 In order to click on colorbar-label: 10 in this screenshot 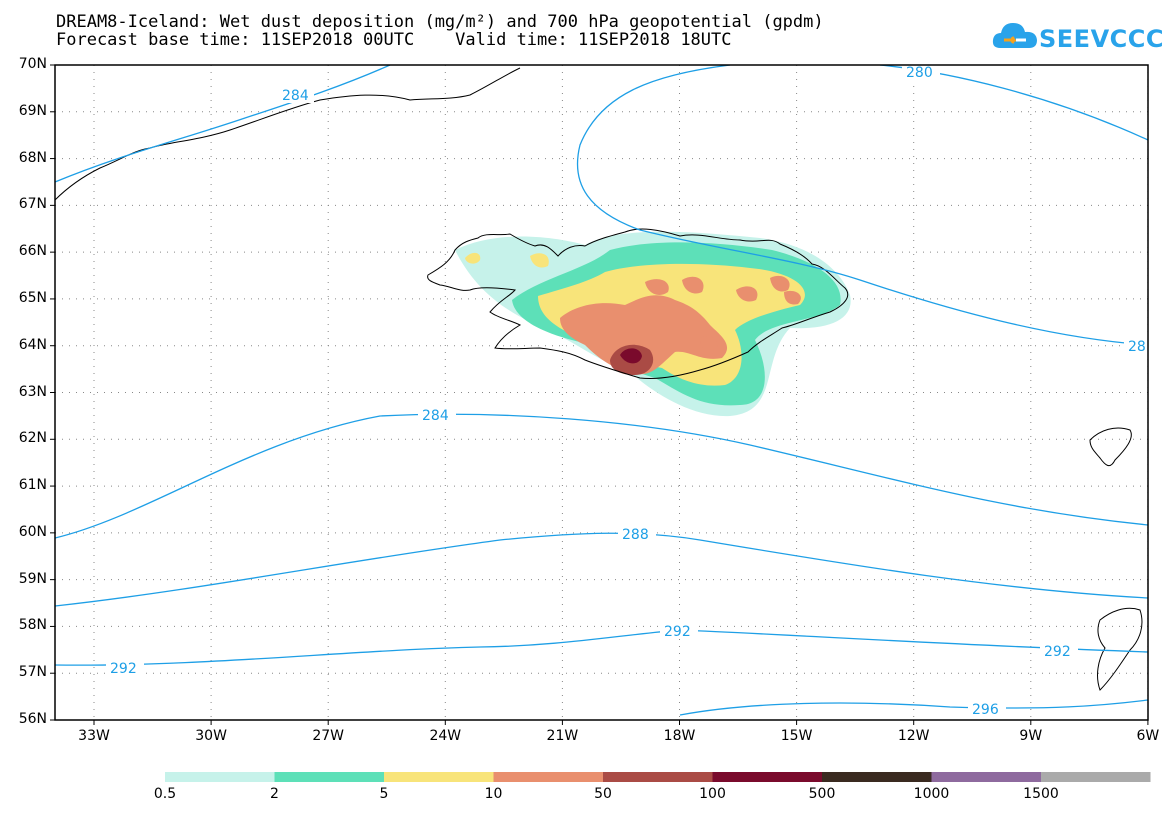, I will do `click(493, 794)`.